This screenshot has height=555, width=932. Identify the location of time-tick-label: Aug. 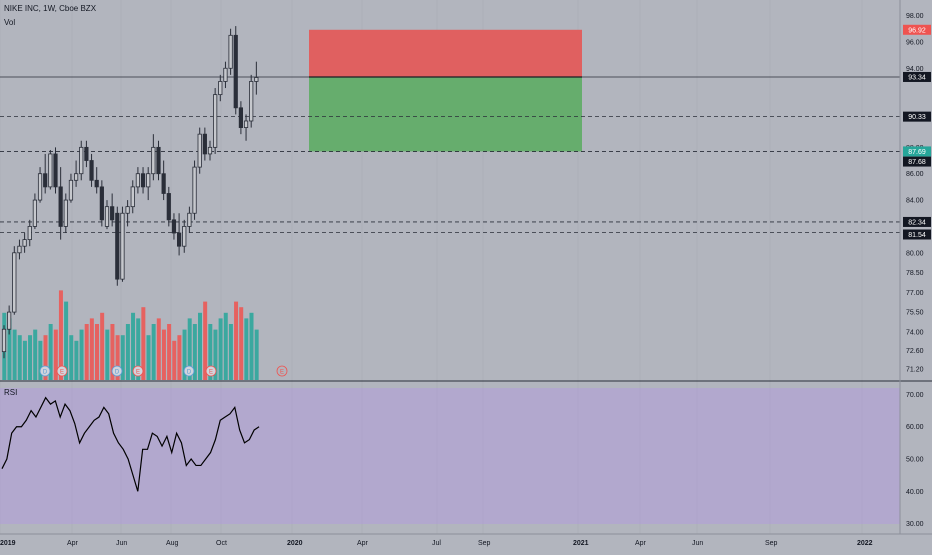
(172, 543).